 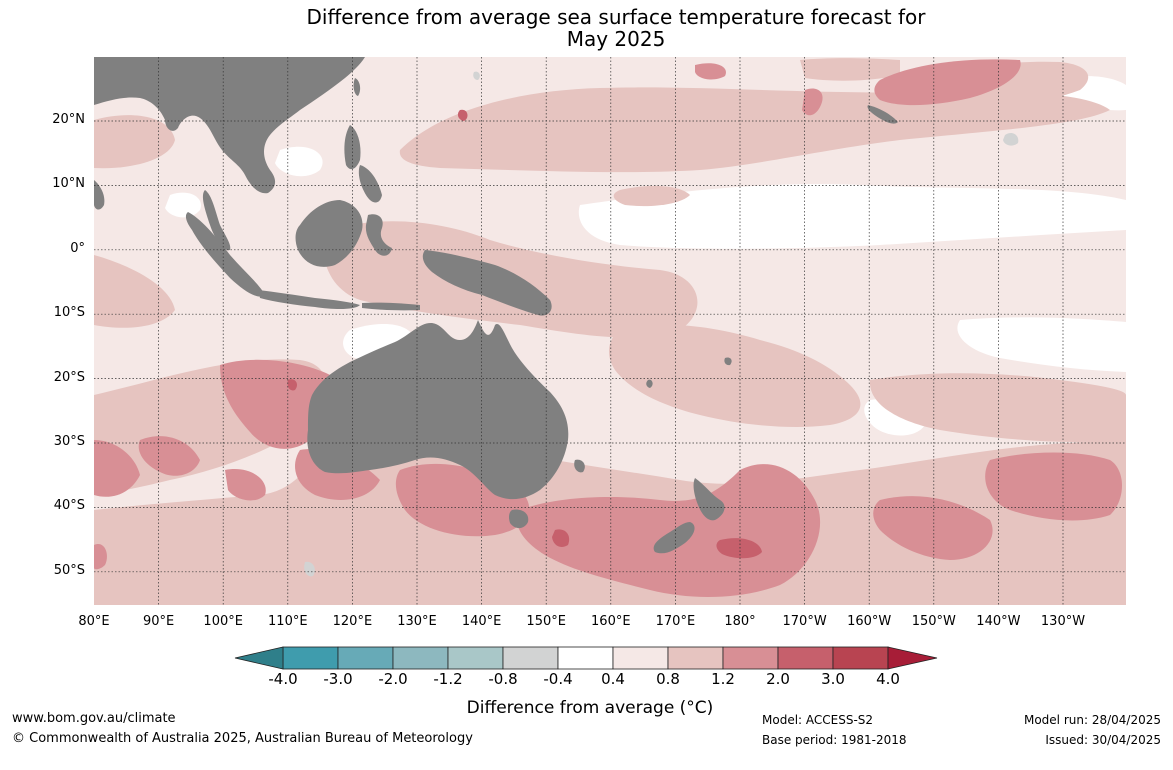 I want to click on longitude-label: 130°W, so click(x=1063, y=621).